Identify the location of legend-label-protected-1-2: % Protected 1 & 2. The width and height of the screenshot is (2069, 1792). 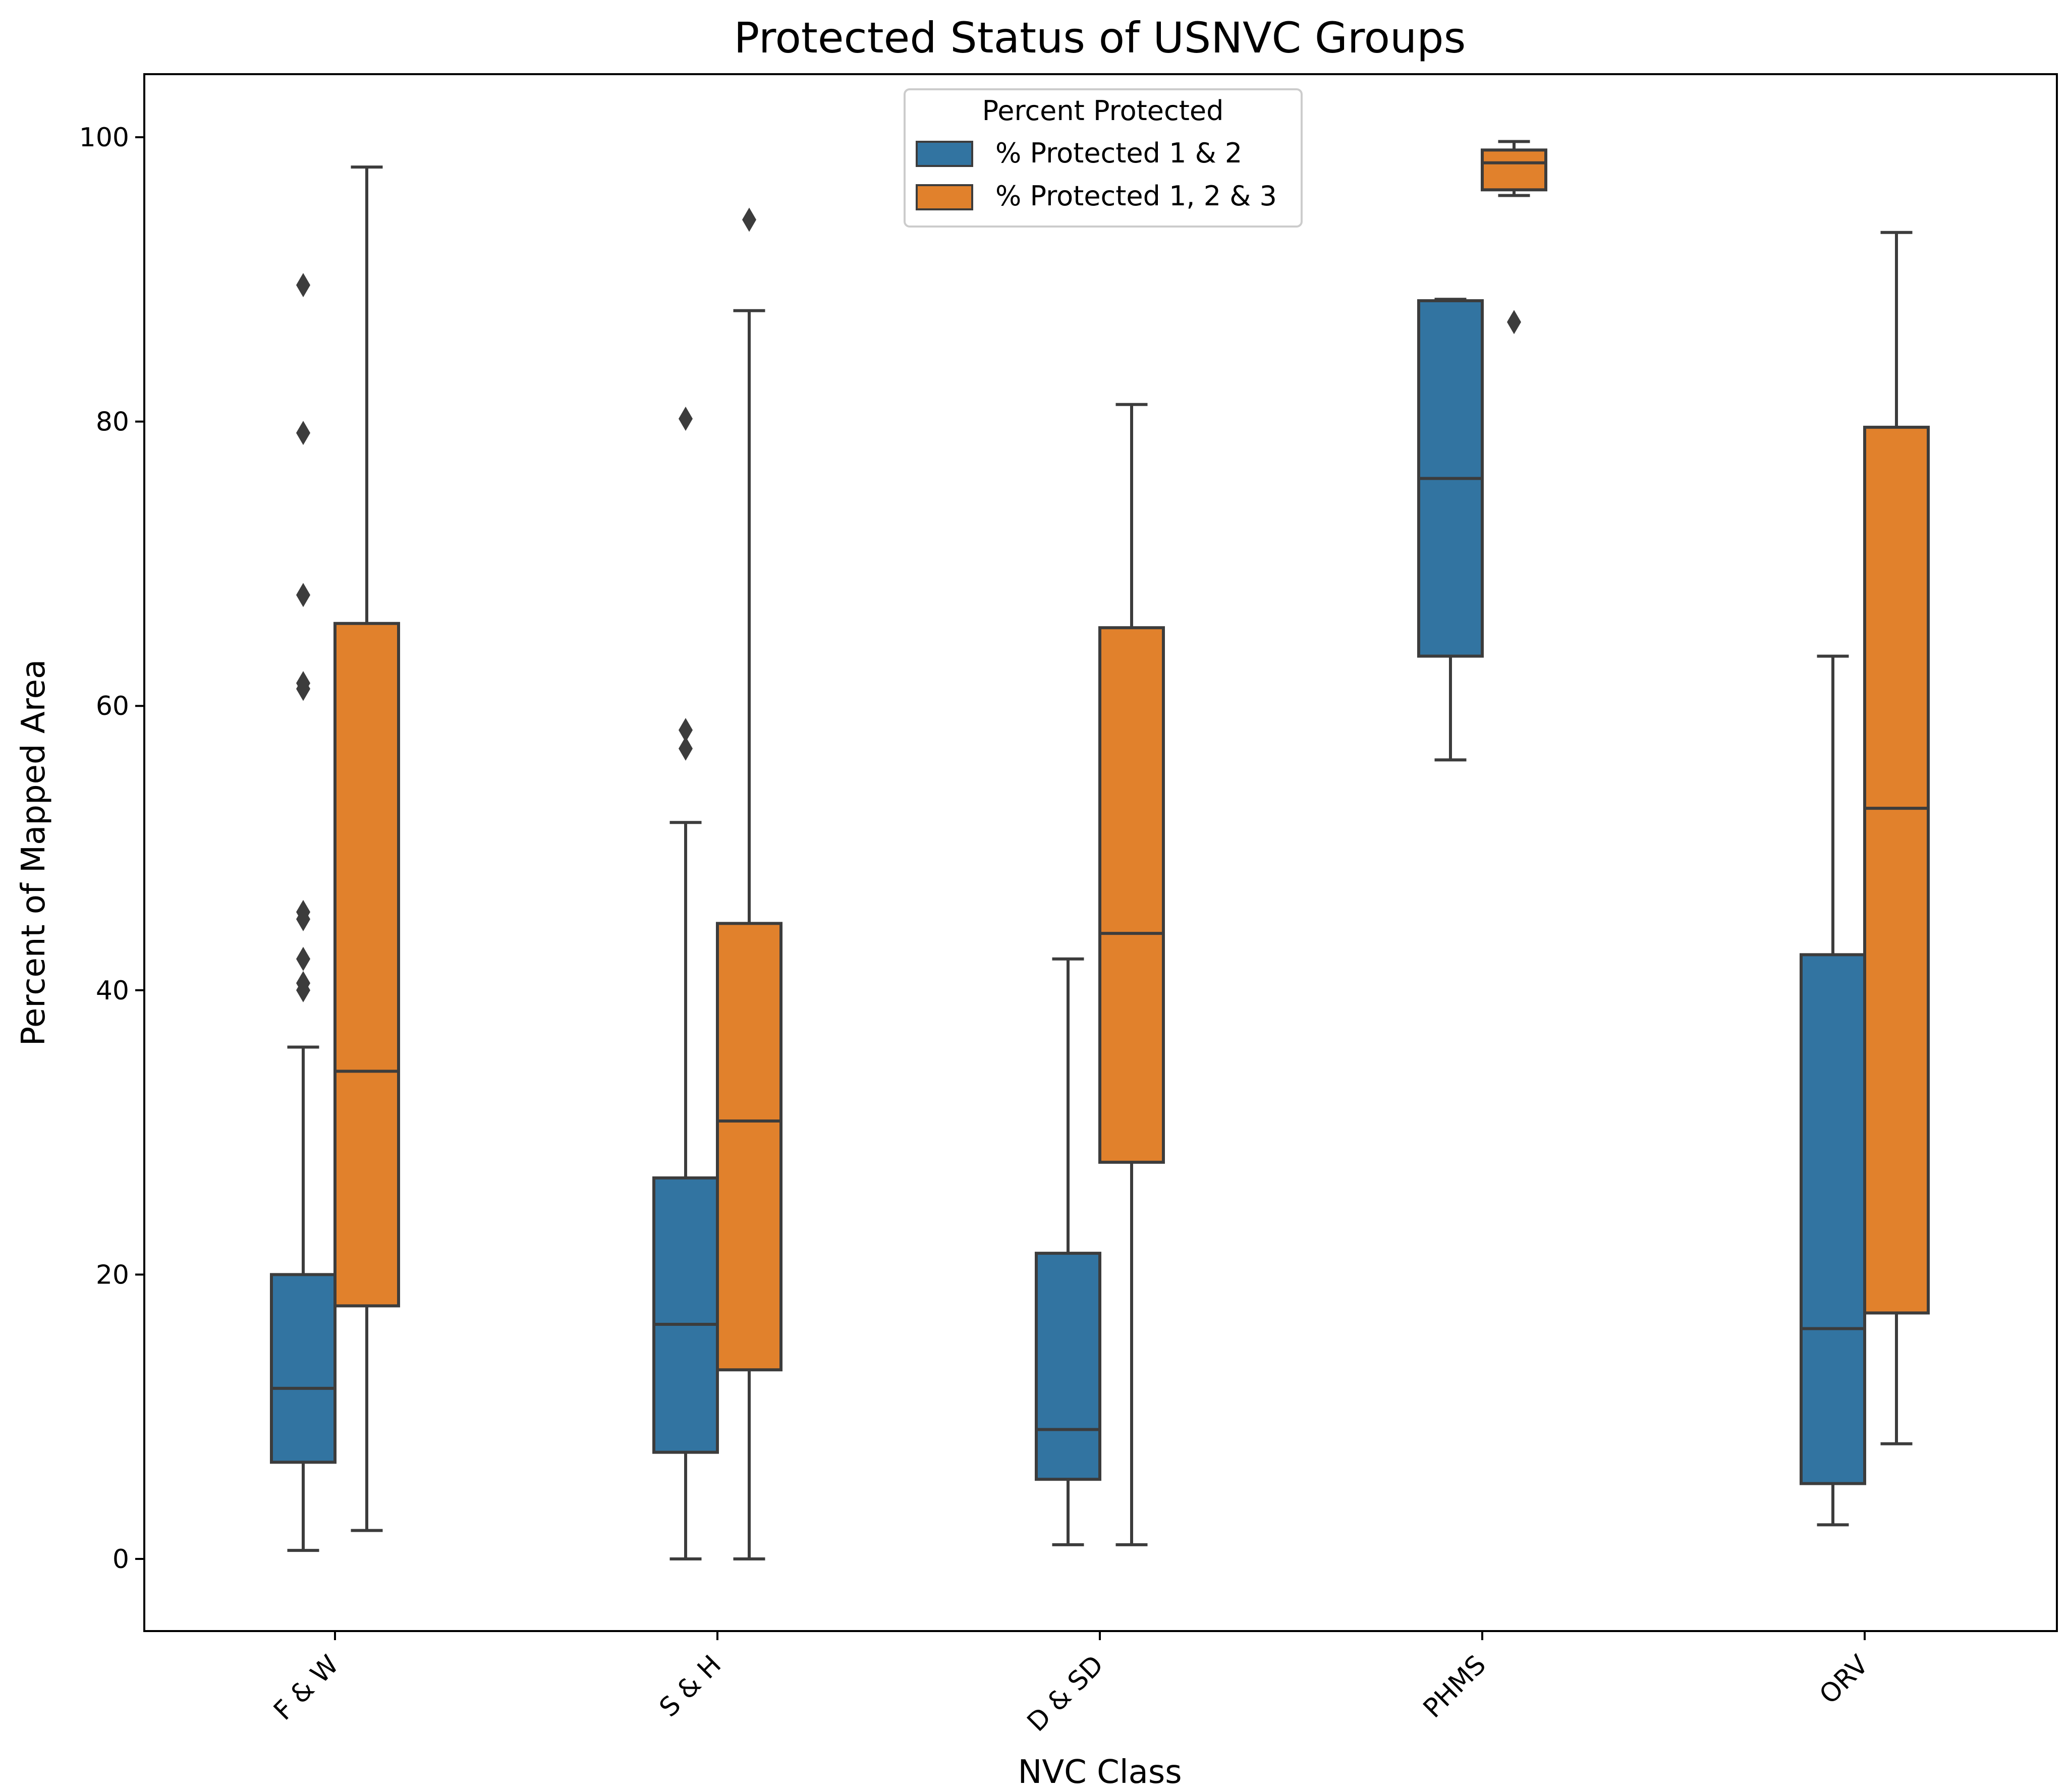
(1118, 153).